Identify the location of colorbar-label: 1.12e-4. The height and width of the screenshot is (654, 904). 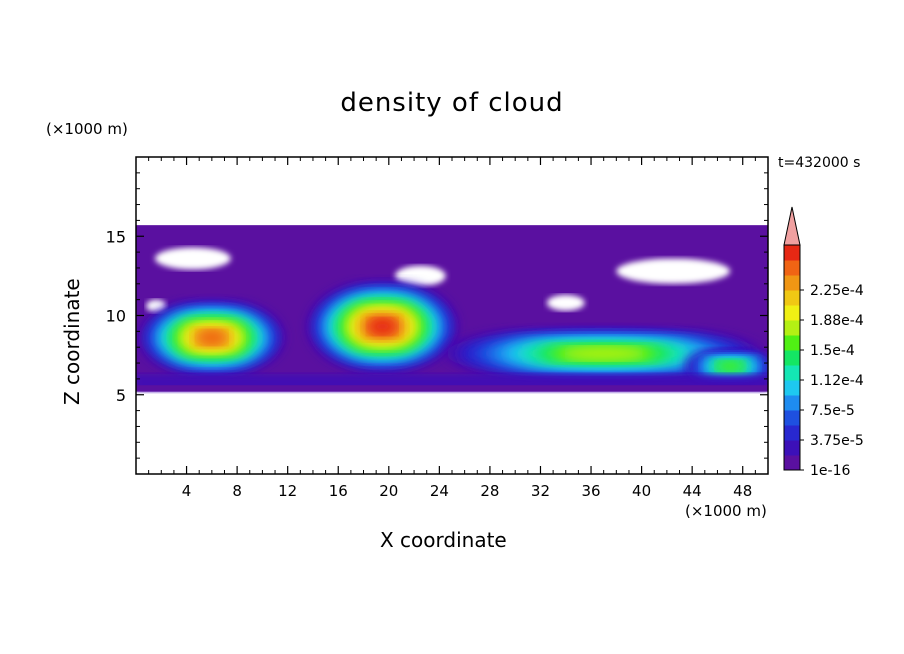
(837, 381).